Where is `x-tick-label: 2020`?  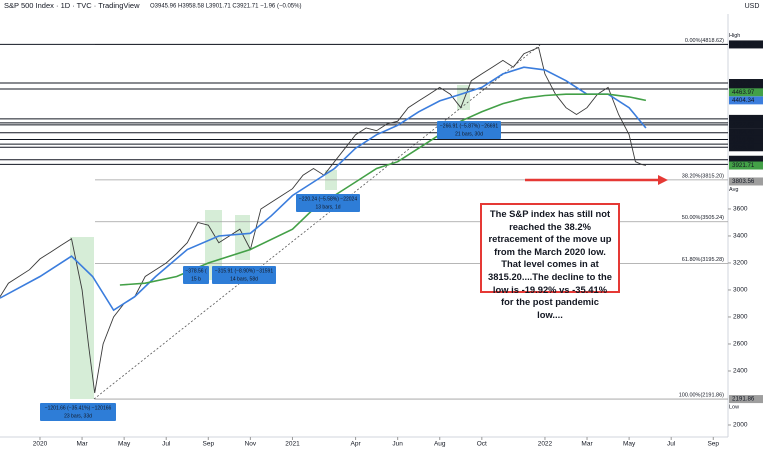 x-tick-label: 2020 is located at coordinates (40, 444).